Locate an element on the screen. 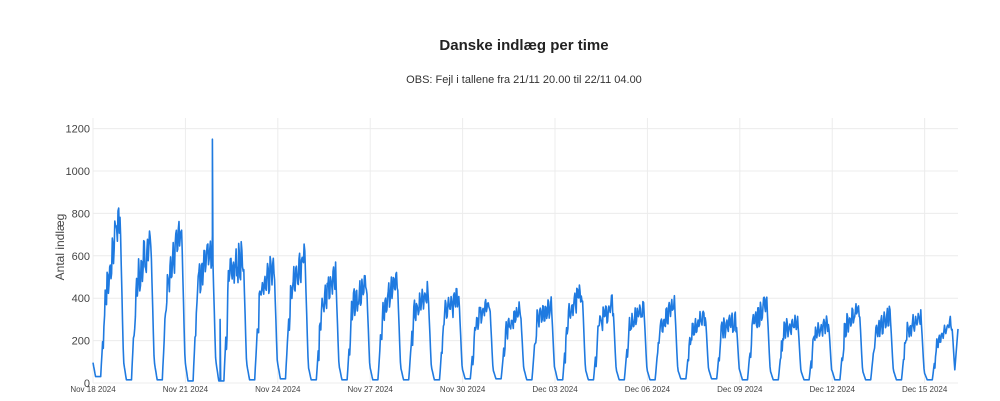 This screenshot has height=401, width=1000. x-tick-label: Nov 24 2024 is located at coordinates (278, 389).